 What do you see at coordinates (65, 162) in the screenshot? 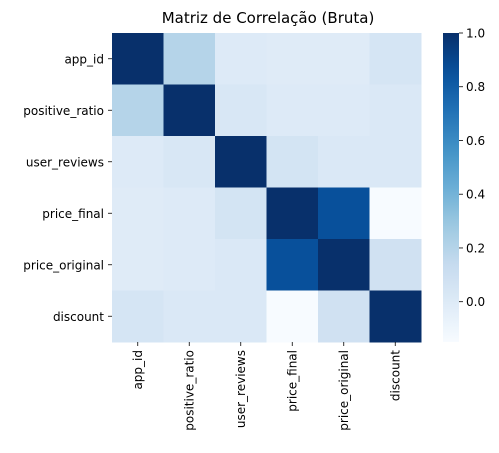
I see `y-tick-label: user_reviews` at bounding box center [65, 162].